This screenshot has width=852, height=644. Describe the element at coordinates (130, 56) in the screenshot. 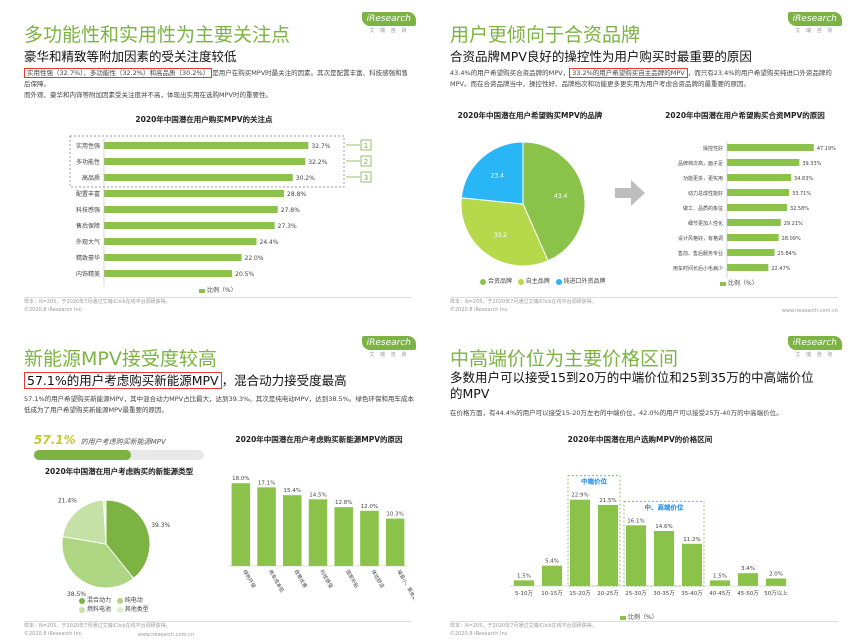

I see `panel-subtitle: 豪华和精致等附加因素的受关注度较低` at that location.